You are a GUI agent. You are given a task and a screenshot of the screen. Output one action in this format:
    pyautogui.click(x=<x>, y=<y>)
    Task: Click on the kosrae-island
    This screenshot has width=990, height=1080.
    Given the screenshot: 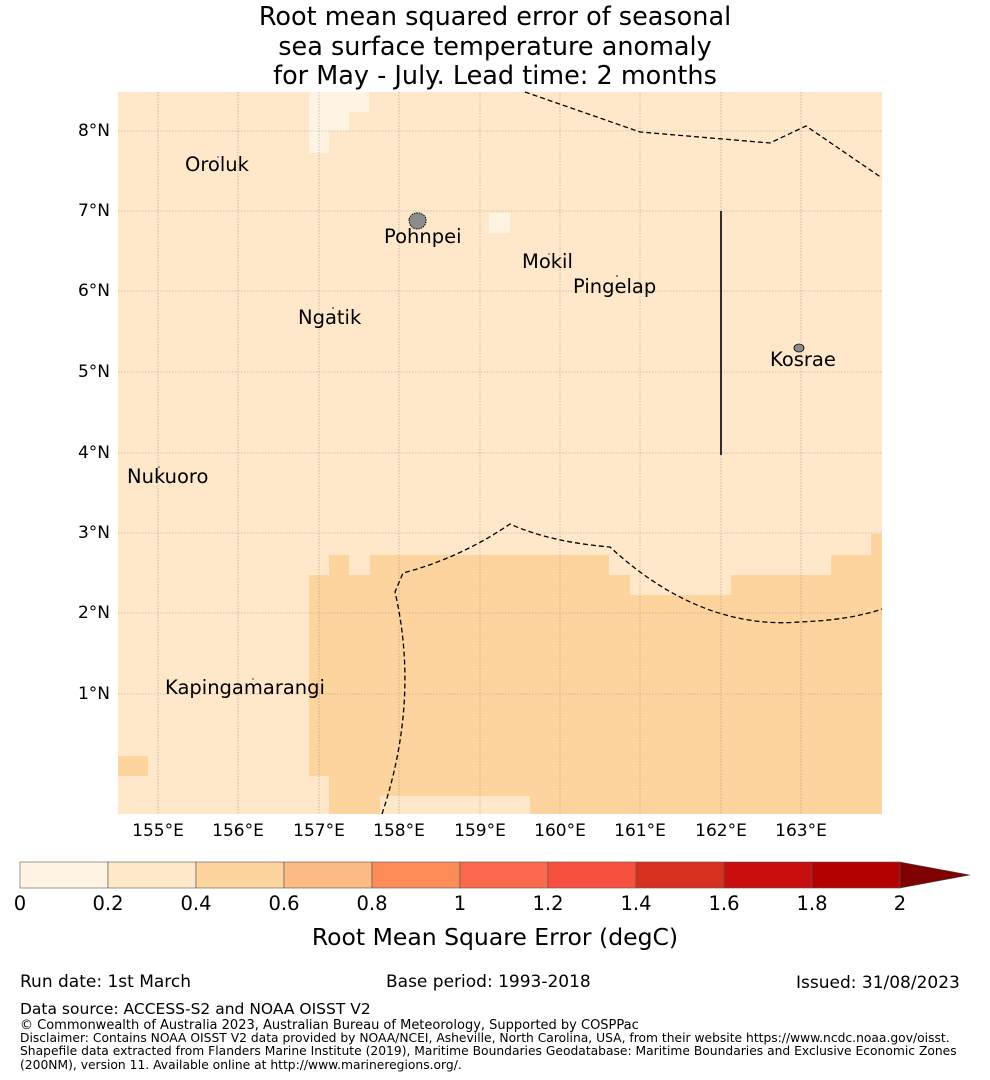 What is the action you would take?
    pyautogui.click(x=799, y=348)
    